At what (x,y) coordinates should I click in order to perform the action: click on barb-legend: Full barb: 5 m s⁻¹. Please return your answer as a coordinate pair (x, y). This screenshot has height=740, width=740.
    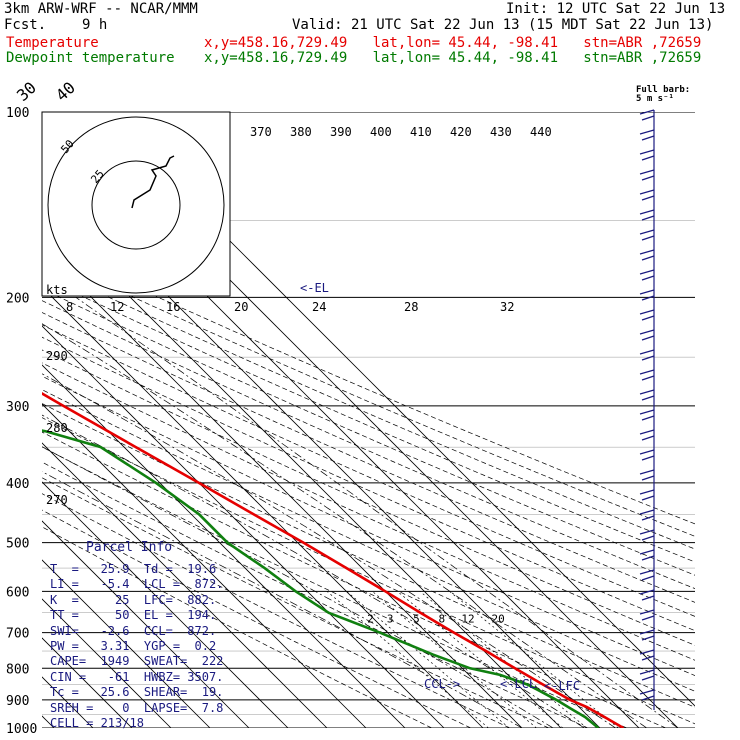
    Looking at the image, I should click on (663, 95).